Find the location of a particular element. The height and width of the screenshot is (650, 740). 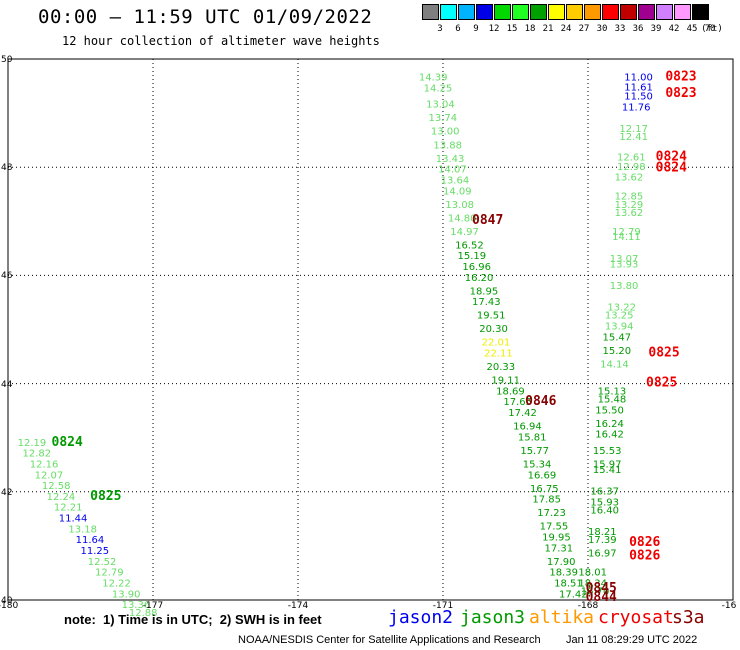

wave-height-value: 11.50 is located at coordinates (638, 97).